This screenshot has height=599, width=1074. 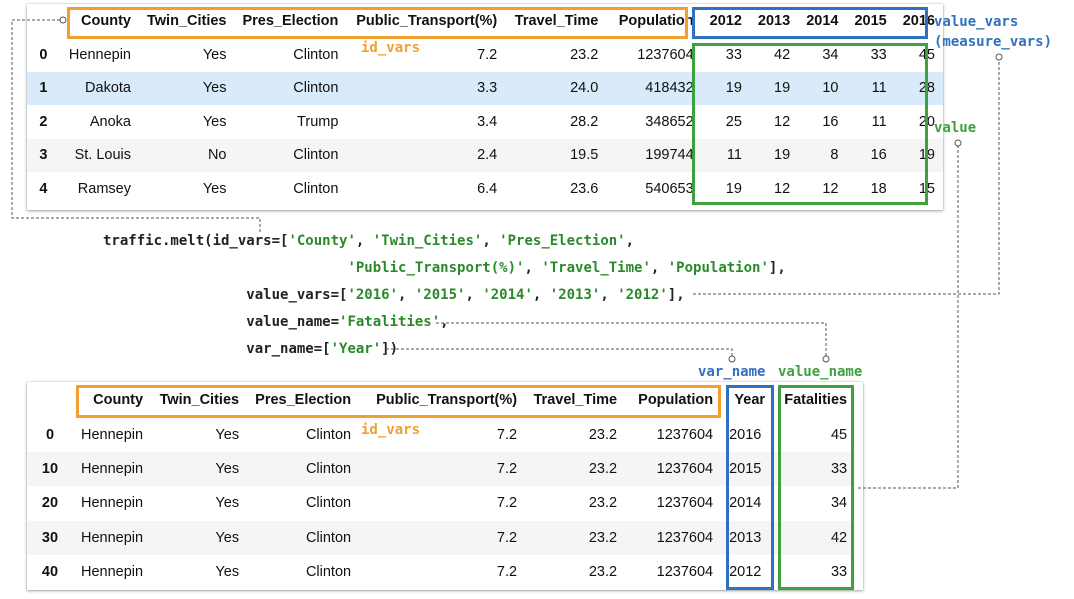 What do you see at coordinates (441, 469) in the screenshot?
I see `table-row: 10 Hennepin Yes Clinton 7.2 23.2 1237604 2015 33` at bounding box center [441, 469].